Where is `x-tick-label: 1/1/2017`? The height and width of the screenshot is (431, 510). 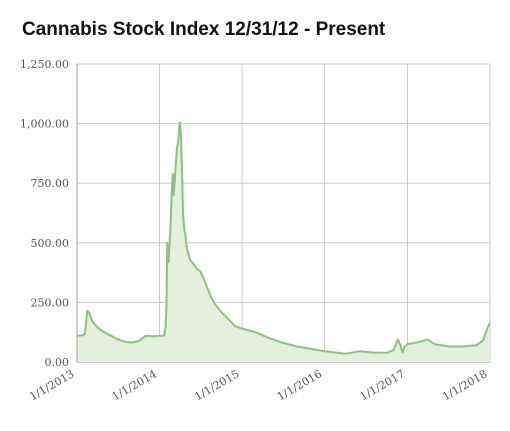 x-tick-label: 1/1/2017 is located at coordinates (382, 385).